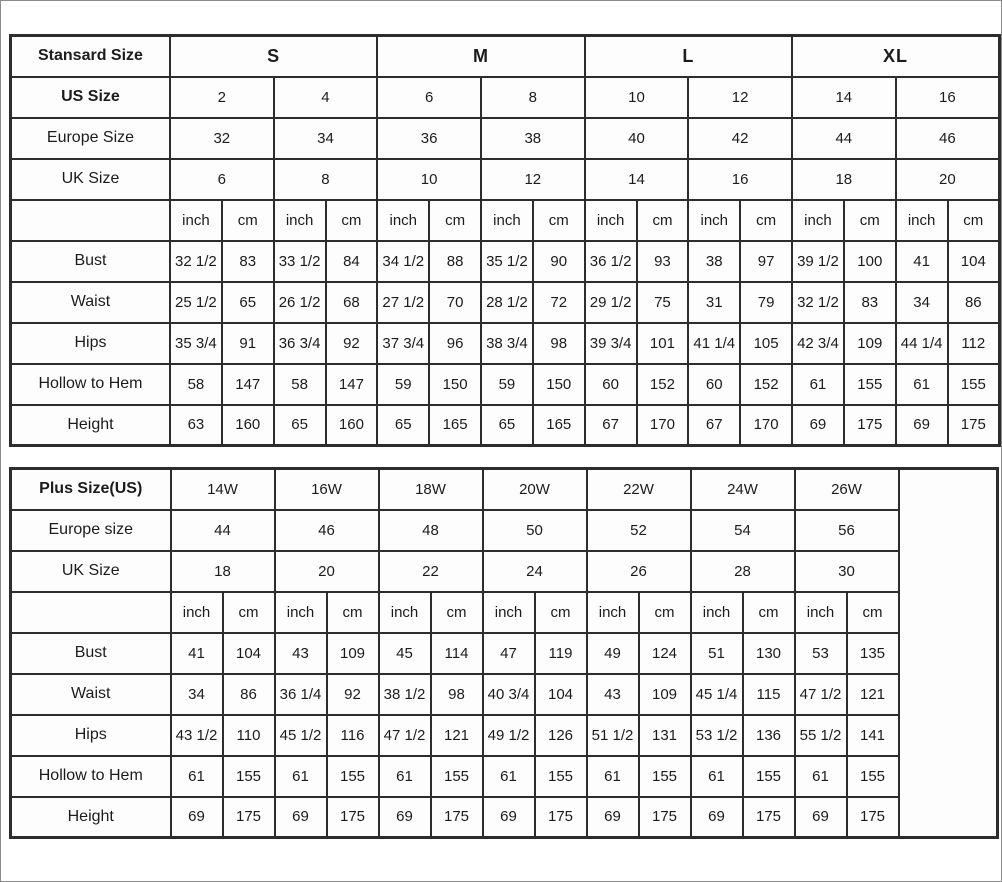 The height and width of the screenshot is (882, 1002). Describe the element at coordinates (195, 384) in the screenshot. I see `value-cell: 58` at that location.